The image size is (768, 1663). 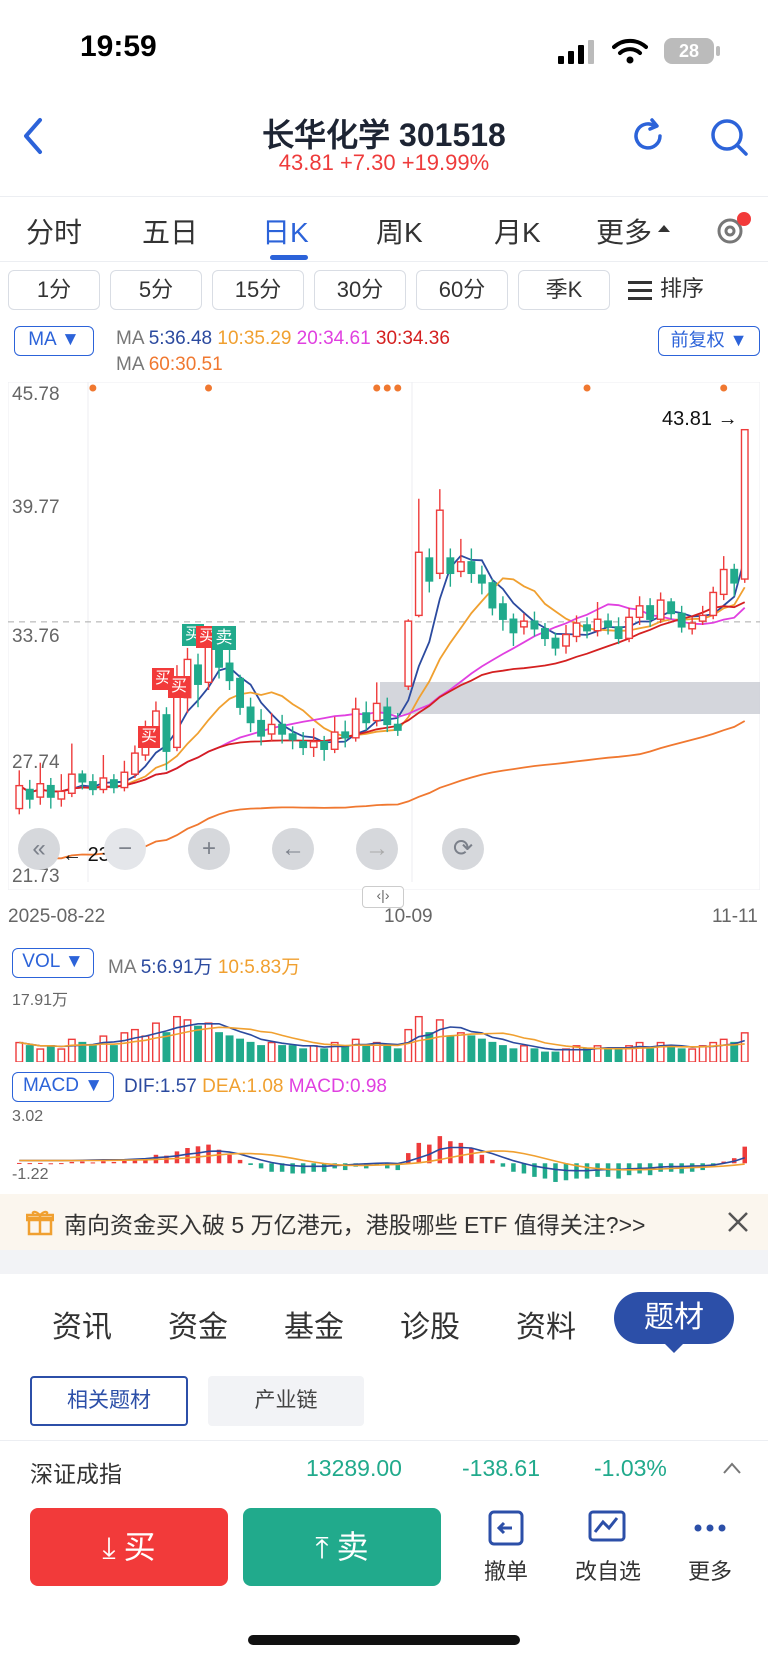 I want to click on date-tick: 10-09, so click(x=408, y=916).